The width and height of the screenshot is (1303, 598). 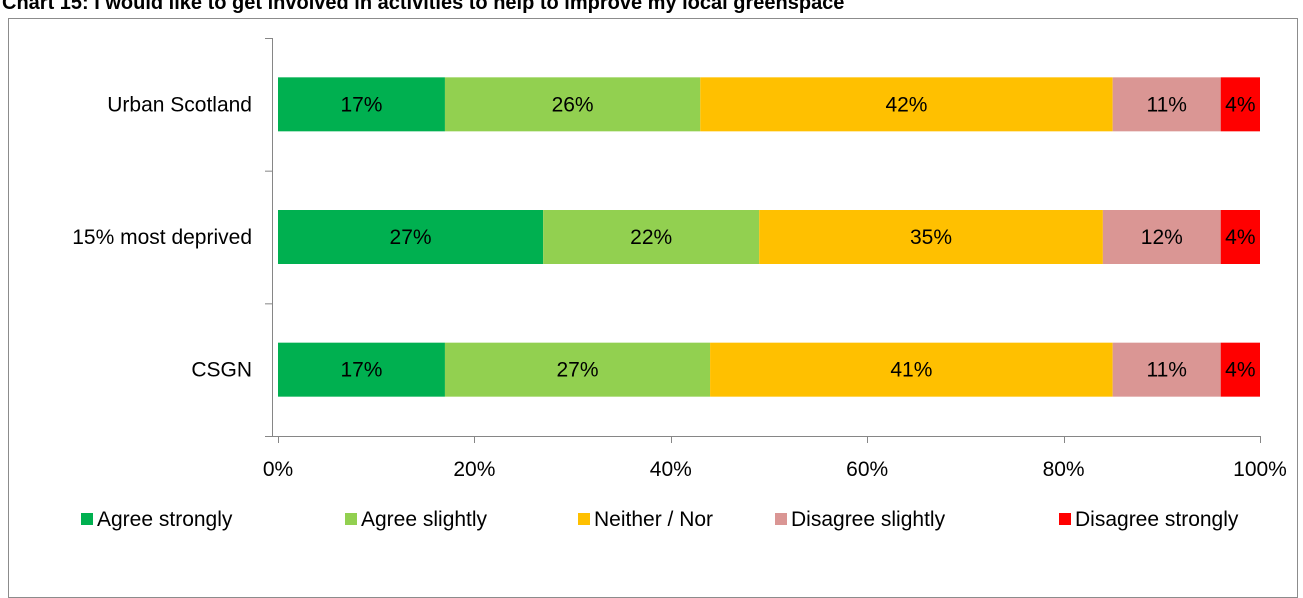 I want to click on x-tick-label: 20%, so click(x=474, y=469).